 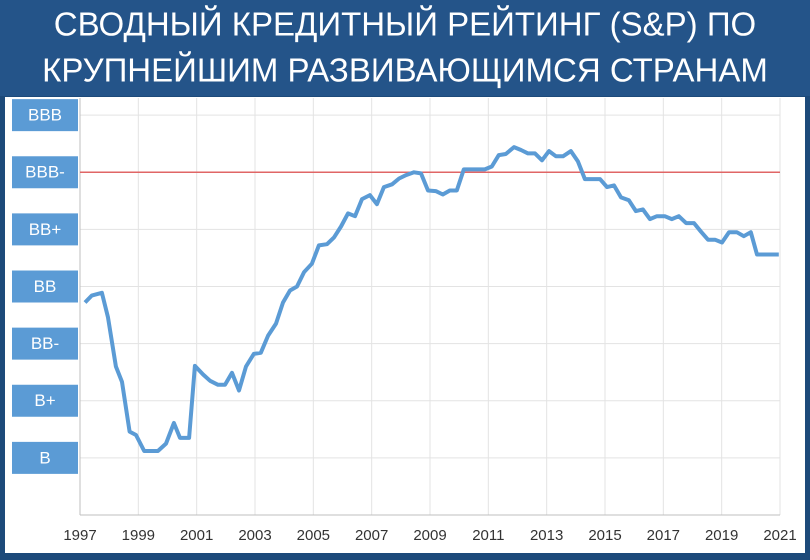 What do you see at coordinates (429, 535) in the screenshot?
I see `x-tick-label: 2009` at bounding box center [429, 535].